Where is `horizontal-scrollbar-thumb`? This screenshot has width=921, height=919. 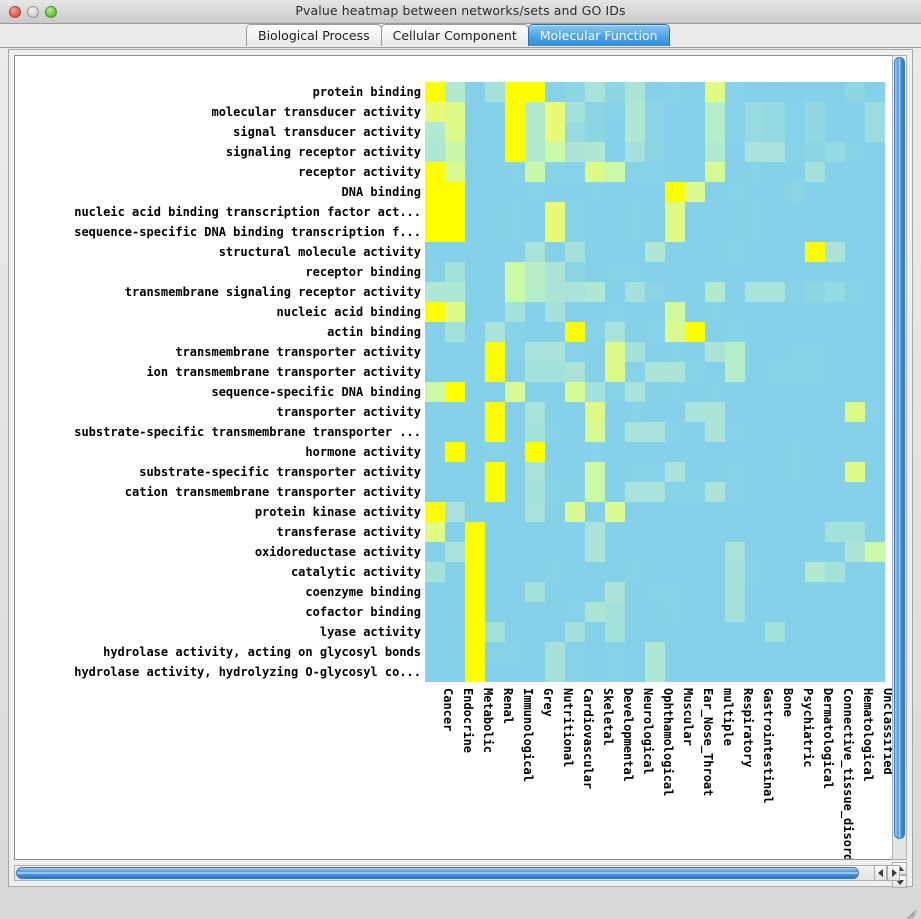 horizontal-scrollbar-thumb is located at coordinates (437, 873).